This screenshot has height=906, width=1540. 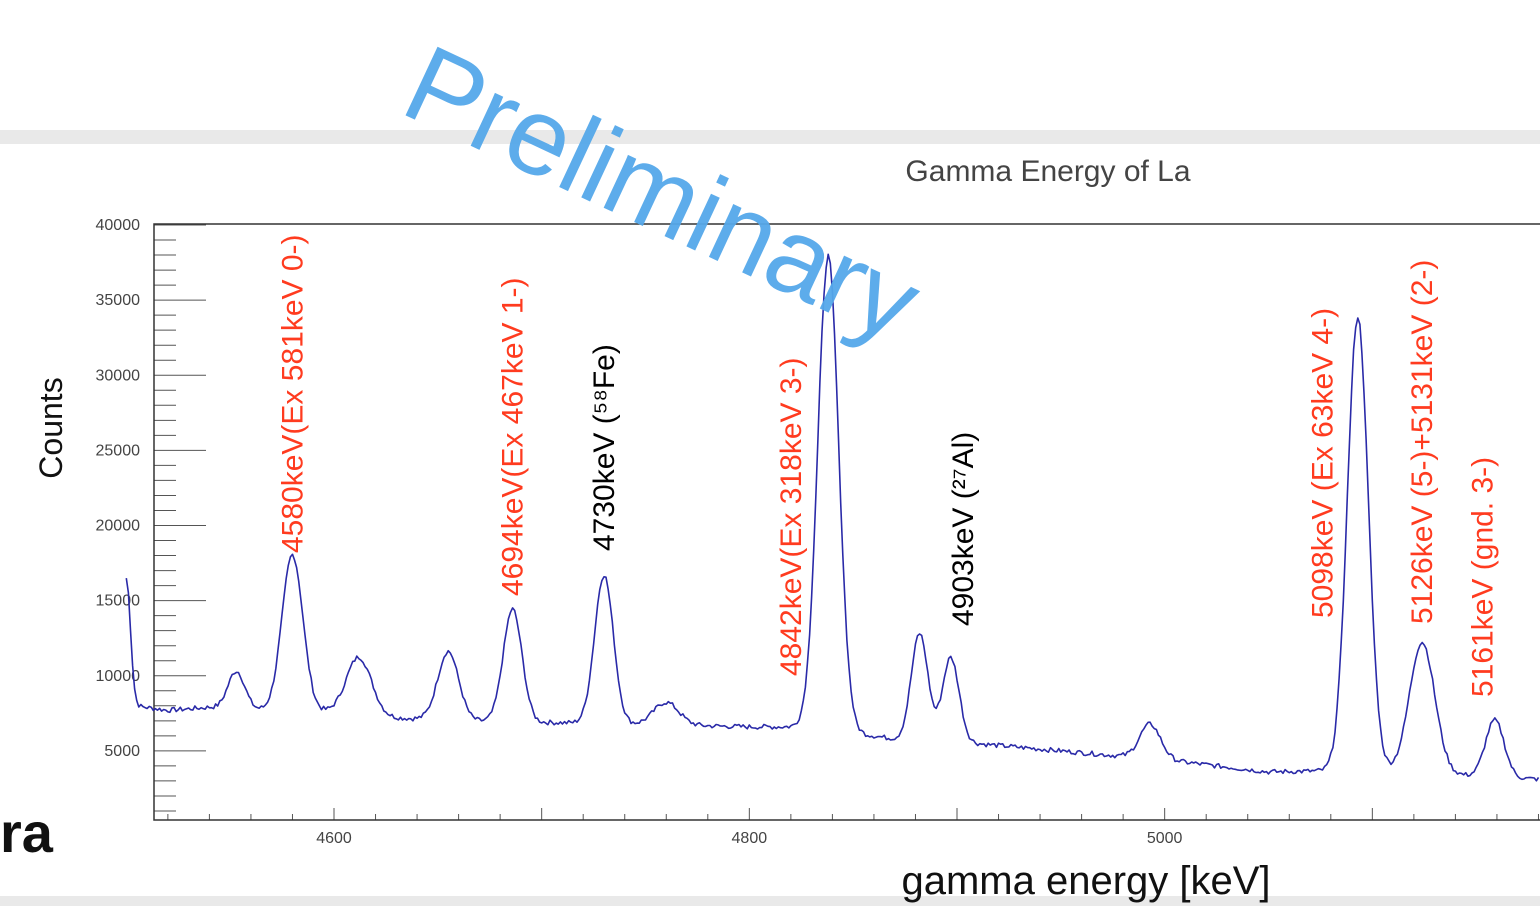 I want to click on y-tick-label: 25000, so click(x=118, y=450).